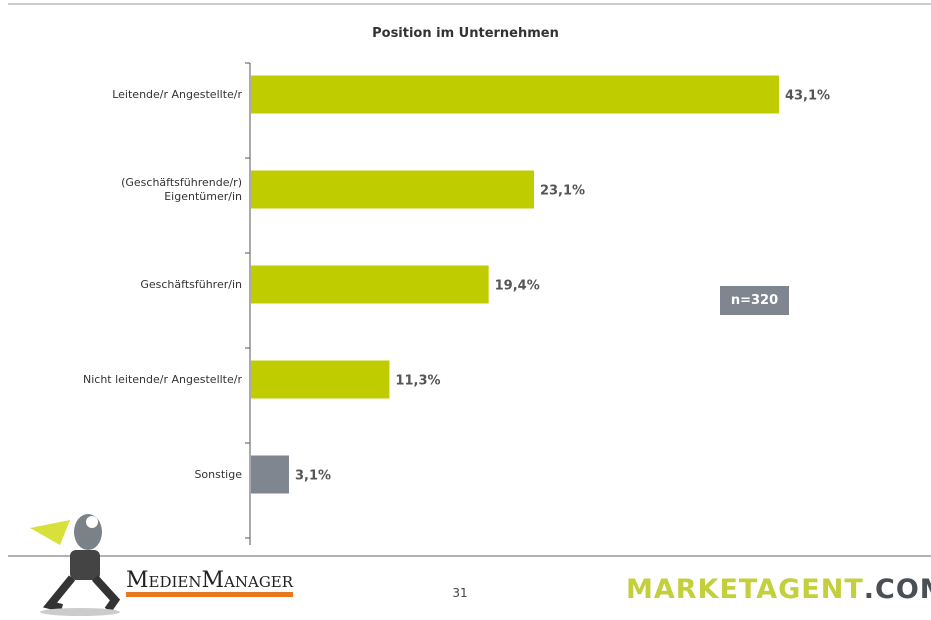 Image resolution: width=931 pixels, height=620 pixels. What do you see at coordinates (460, 593) in the screenshot?
I see `page-number: 31` at bounding box center [460, 593].